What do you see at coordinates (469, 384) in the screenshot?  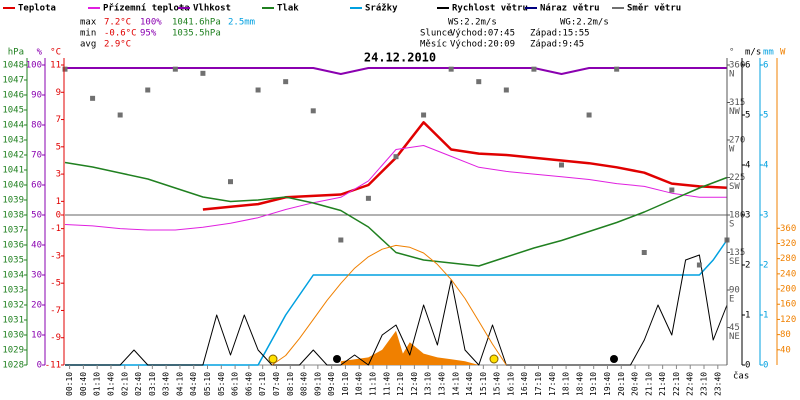 I see `x-tick-label: 14:40` at bounding box center [469, 384].